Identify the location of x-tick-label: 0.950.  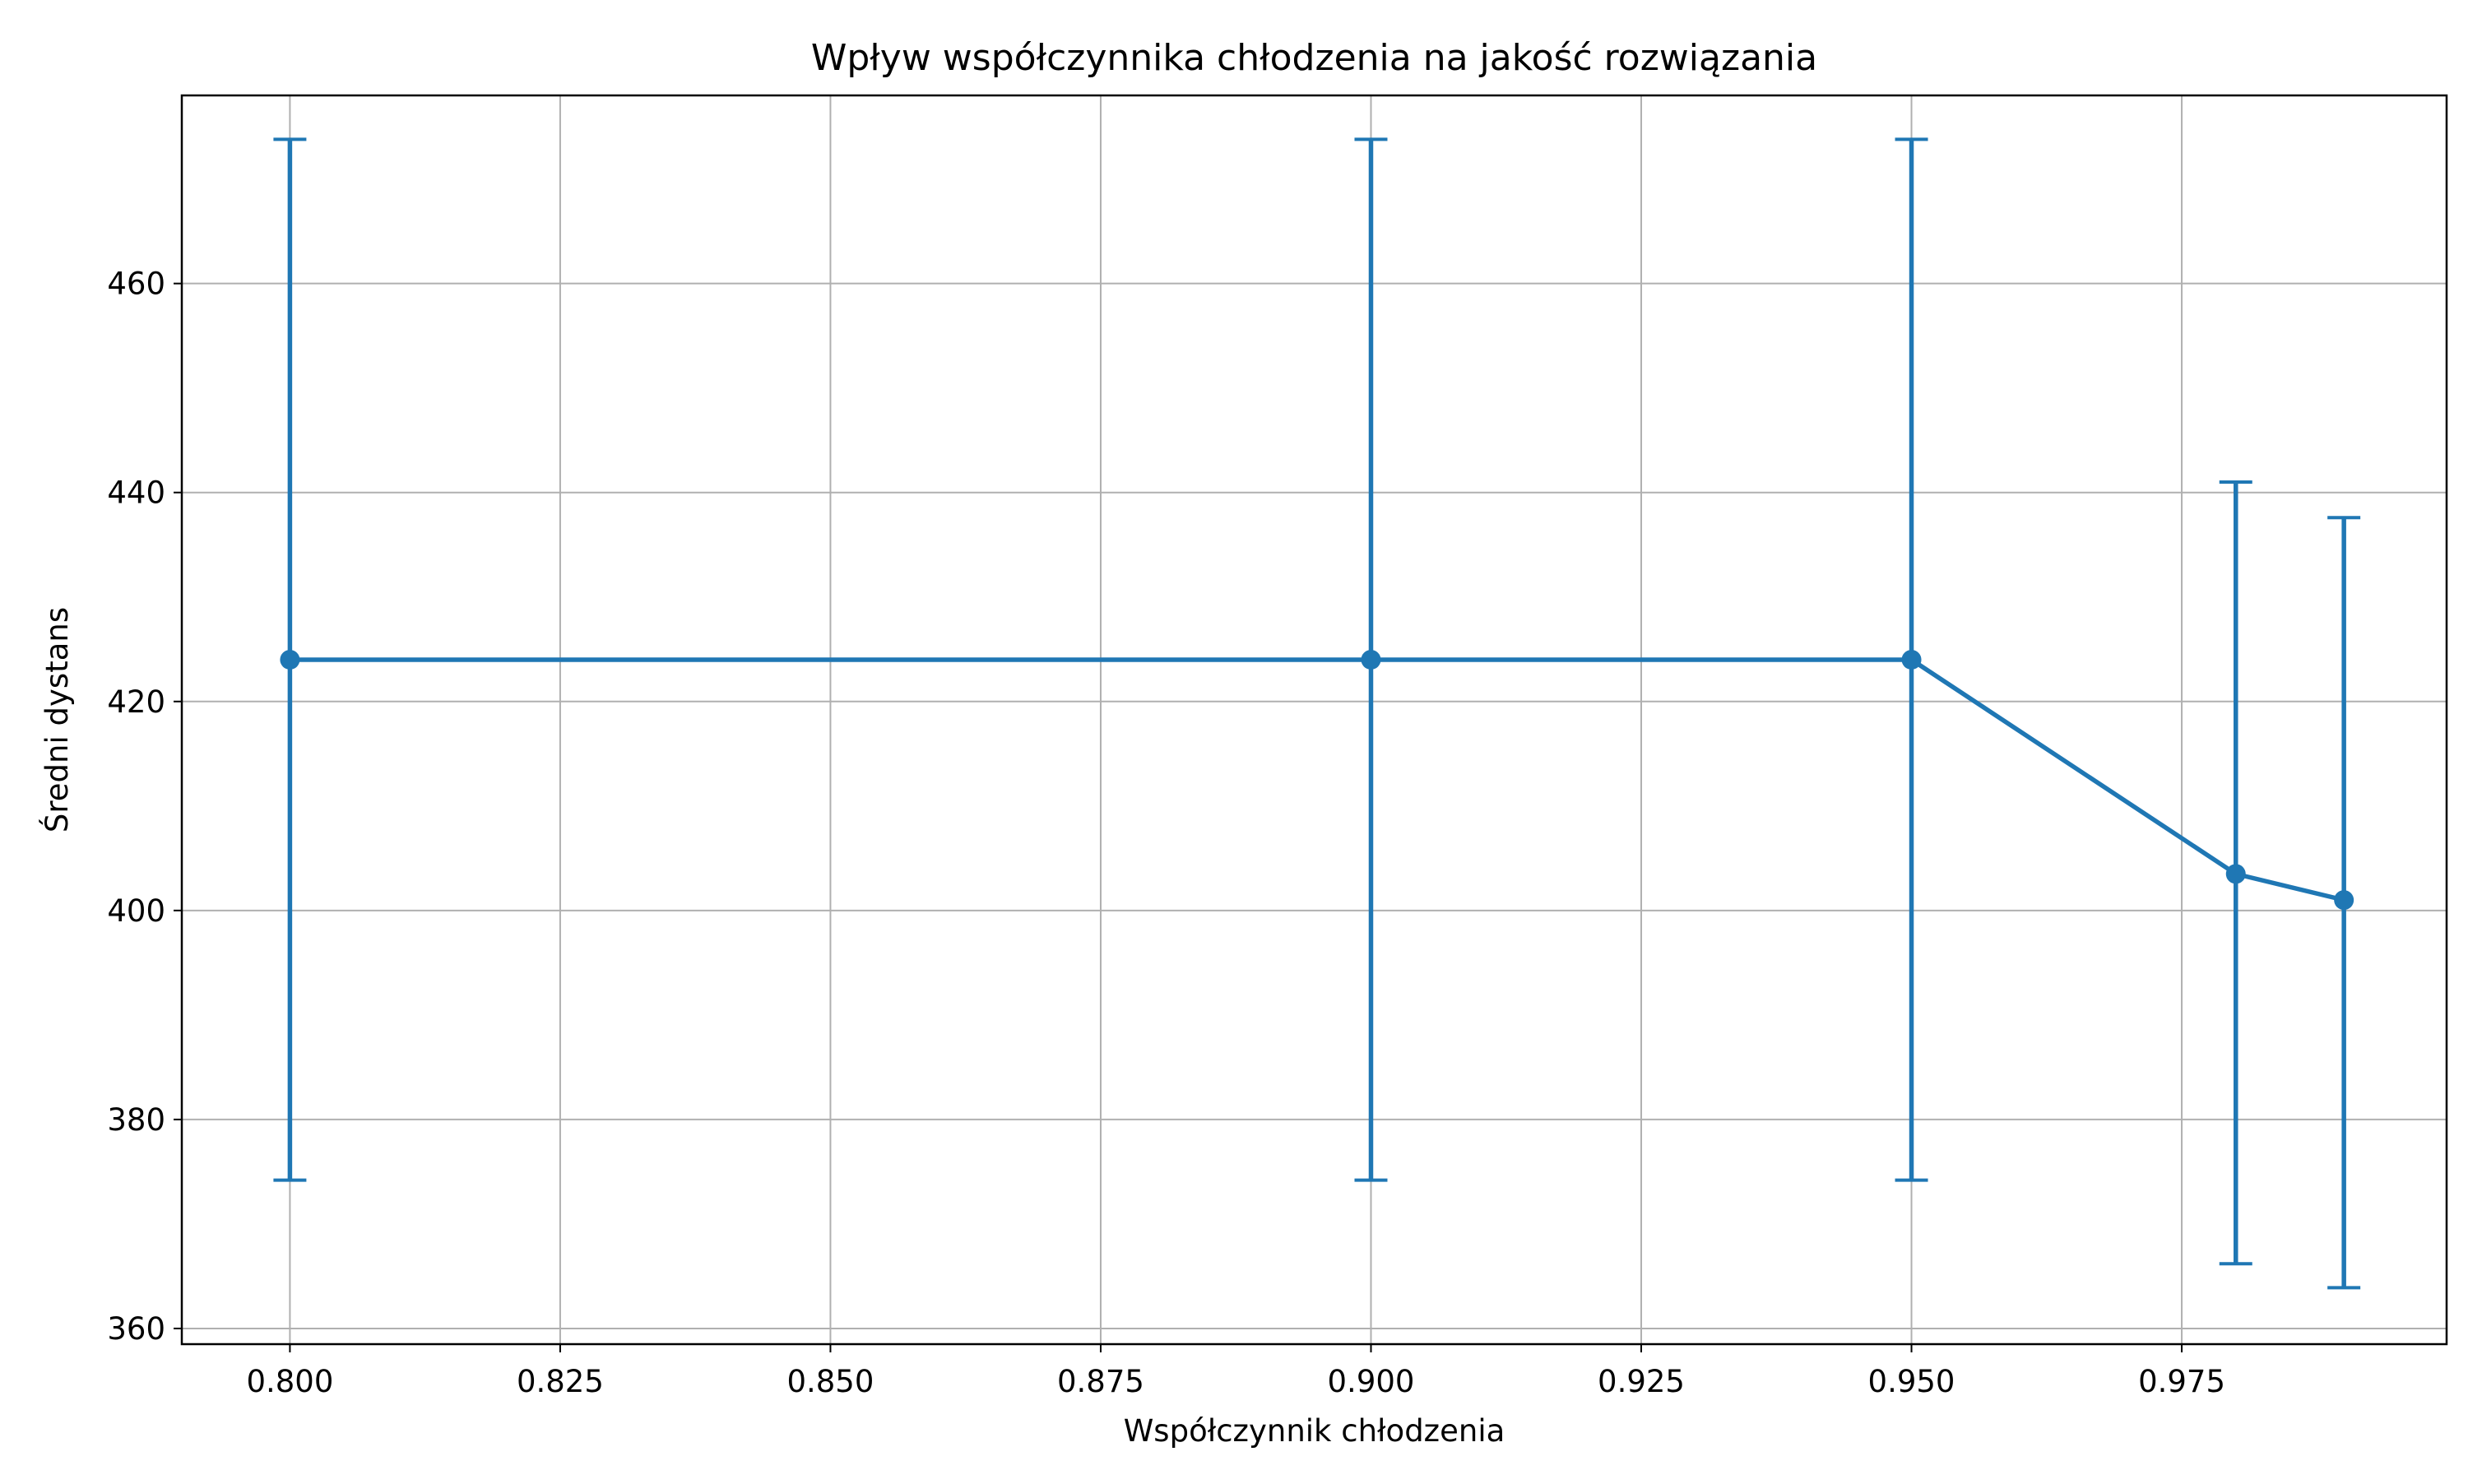
(1911, 1381).